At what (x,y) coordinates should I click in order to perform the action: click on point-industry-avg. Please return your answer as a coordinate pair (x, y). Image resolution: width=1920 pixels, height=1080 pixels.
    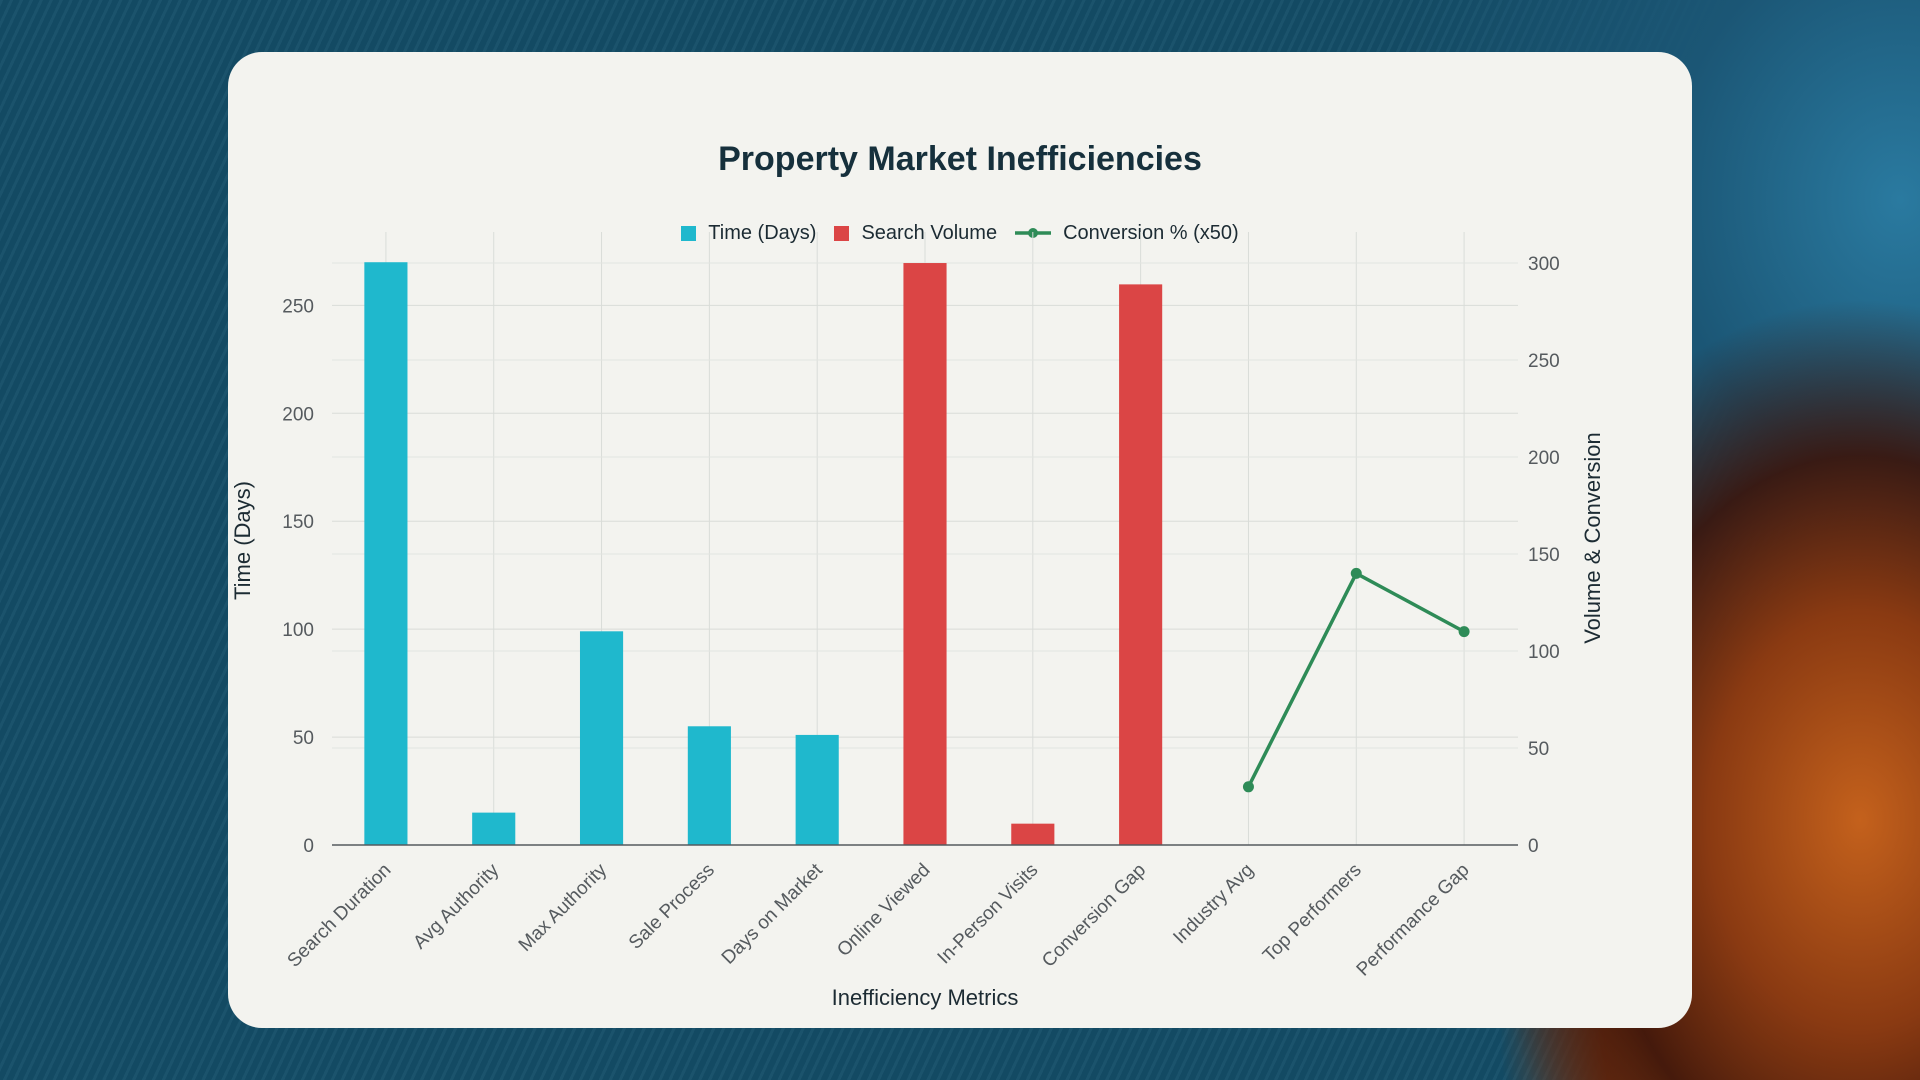
    Looking at the image, I should click on (1248, 787).